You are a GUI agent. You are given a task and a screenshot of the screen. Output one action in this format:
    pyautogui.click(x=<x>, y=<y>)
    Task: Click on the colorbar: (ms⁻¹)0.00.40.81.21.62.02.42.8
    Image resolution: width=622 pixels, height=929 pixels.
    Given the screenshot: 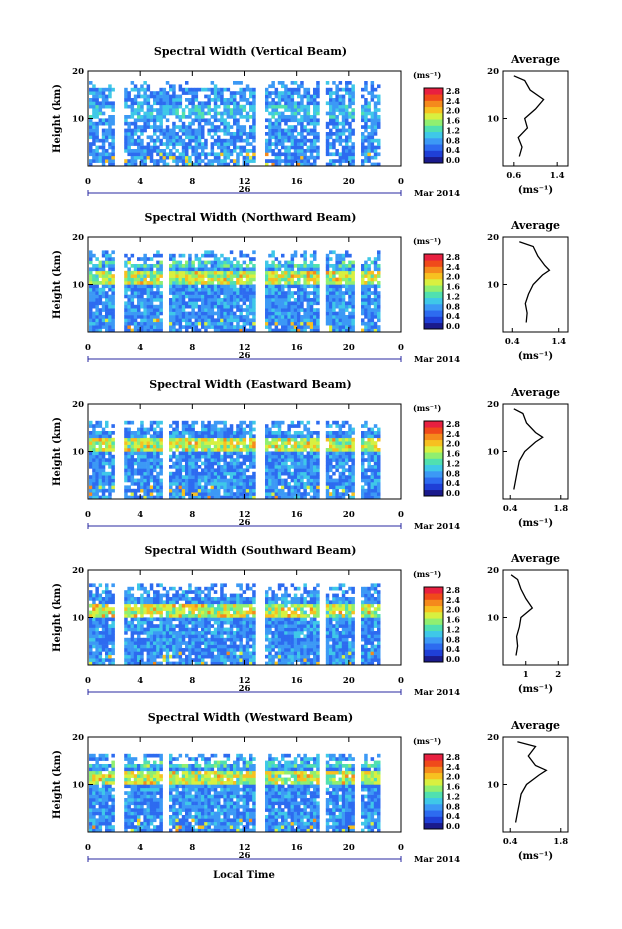 What is the action you would take?
    pyautogui.click(x=436, y=283)
    